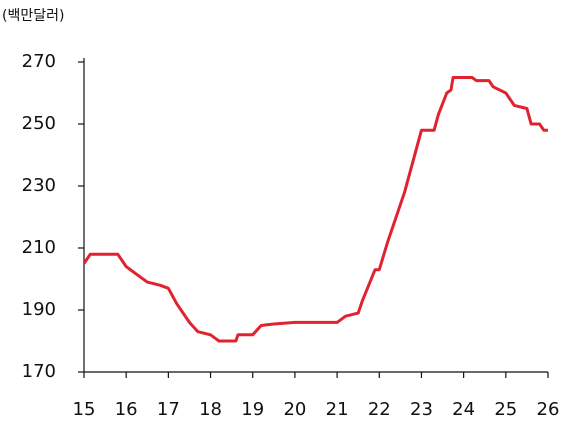 The height and width of the screenshot is (424, 573). I want to click on y-tick-label: 230, so click(39, 185).